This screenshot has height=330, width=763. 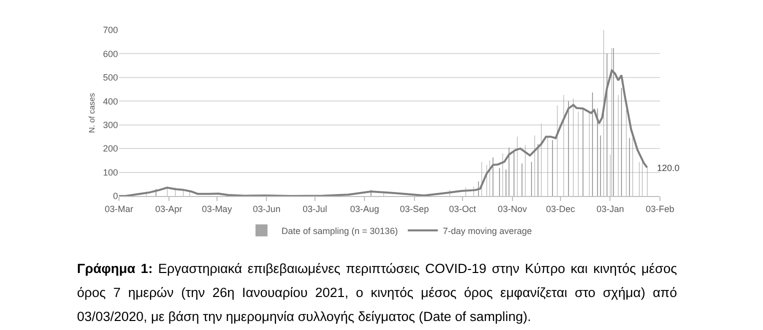 What do you see at coordinates (110, 101) in the screenshot?
I see `y-tick-label: 400` at bounding box center [110, 101].